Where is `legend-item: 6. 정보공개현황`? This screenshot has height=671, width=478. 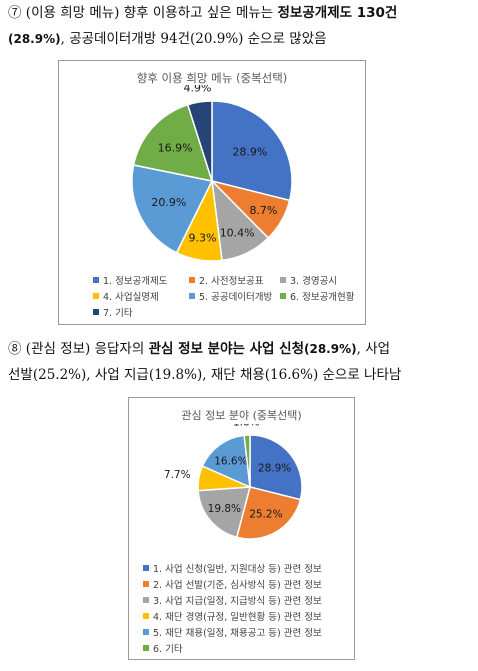
legend-item: 6. 정보공개현황 is located at coordinates (317, 296).